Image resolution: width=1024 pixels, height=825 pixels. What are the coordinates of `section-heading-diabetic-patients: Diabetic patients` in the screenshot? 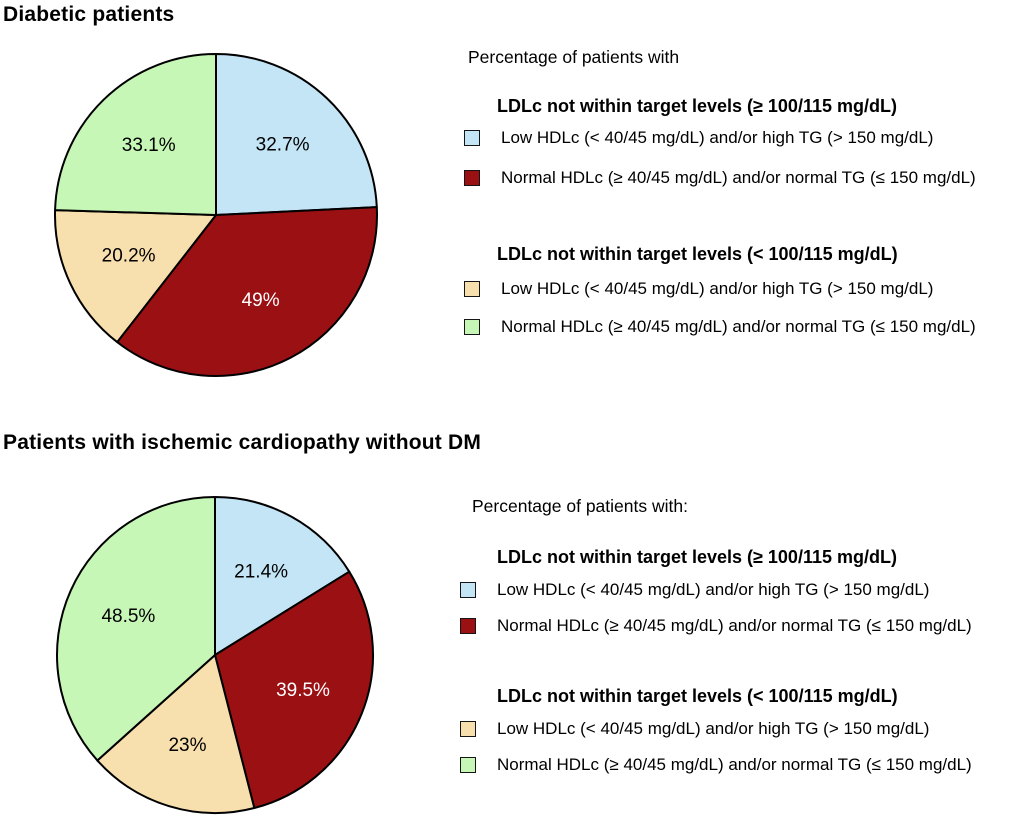 It's located at (89, 14).